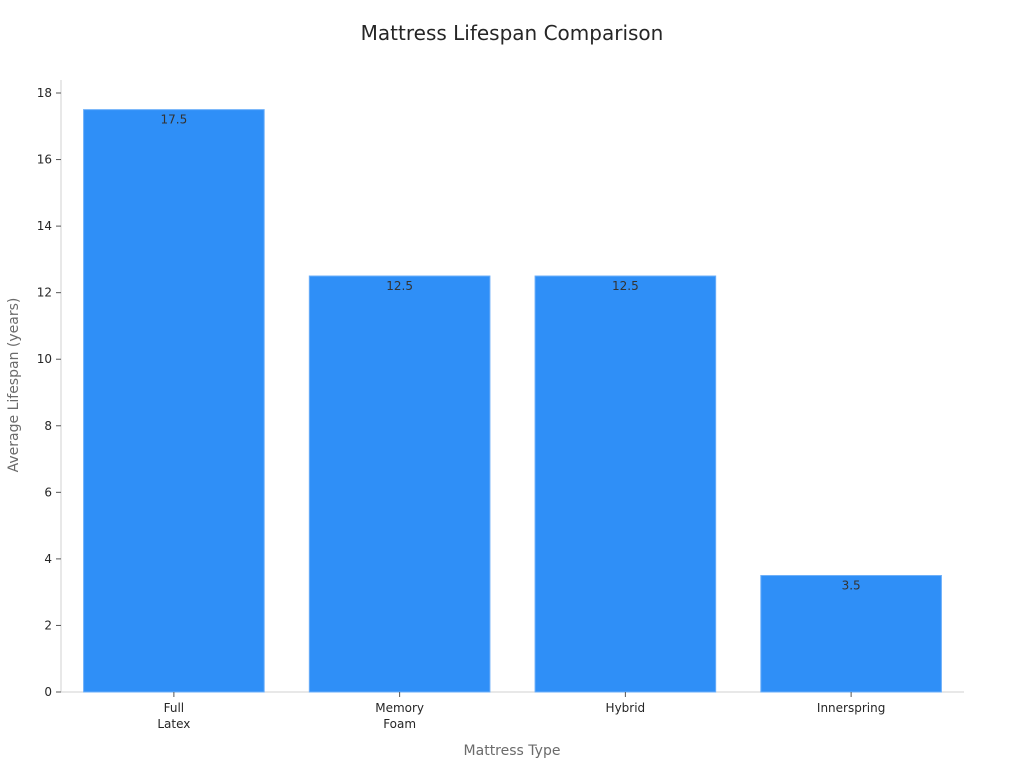 The height and width of the screenshot is (768, 1024). Describe the element at coordinates (399, 724) in the screenshot. I see `x-tick-label: Foam` at that location.